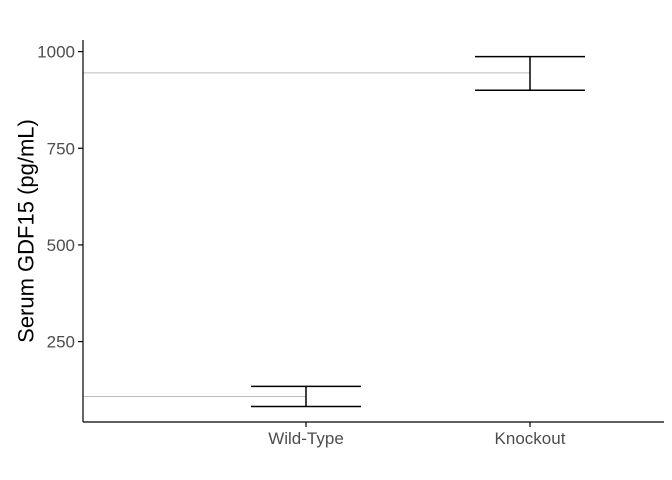 The image size is (672, 480). Describe the element at coordinates (56, 52) in the screenshot. I see `y-tick-label: 1000` at that location.